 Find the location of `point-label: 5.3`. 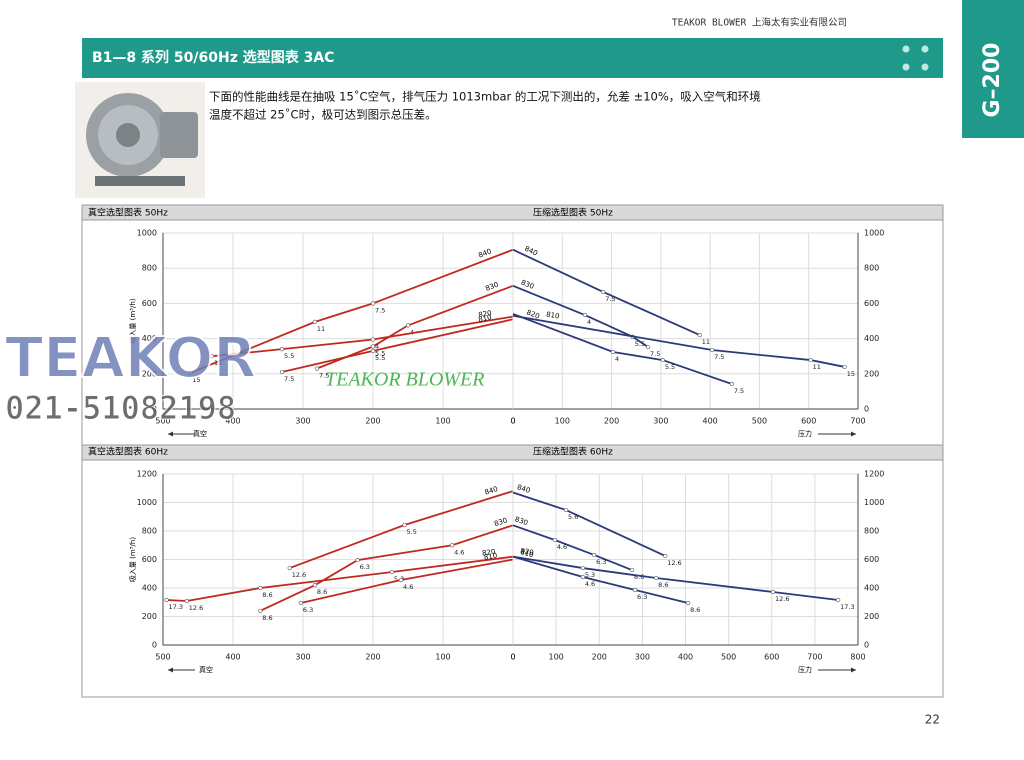

point-label: 5.3 is located at coordinates (399, 579).